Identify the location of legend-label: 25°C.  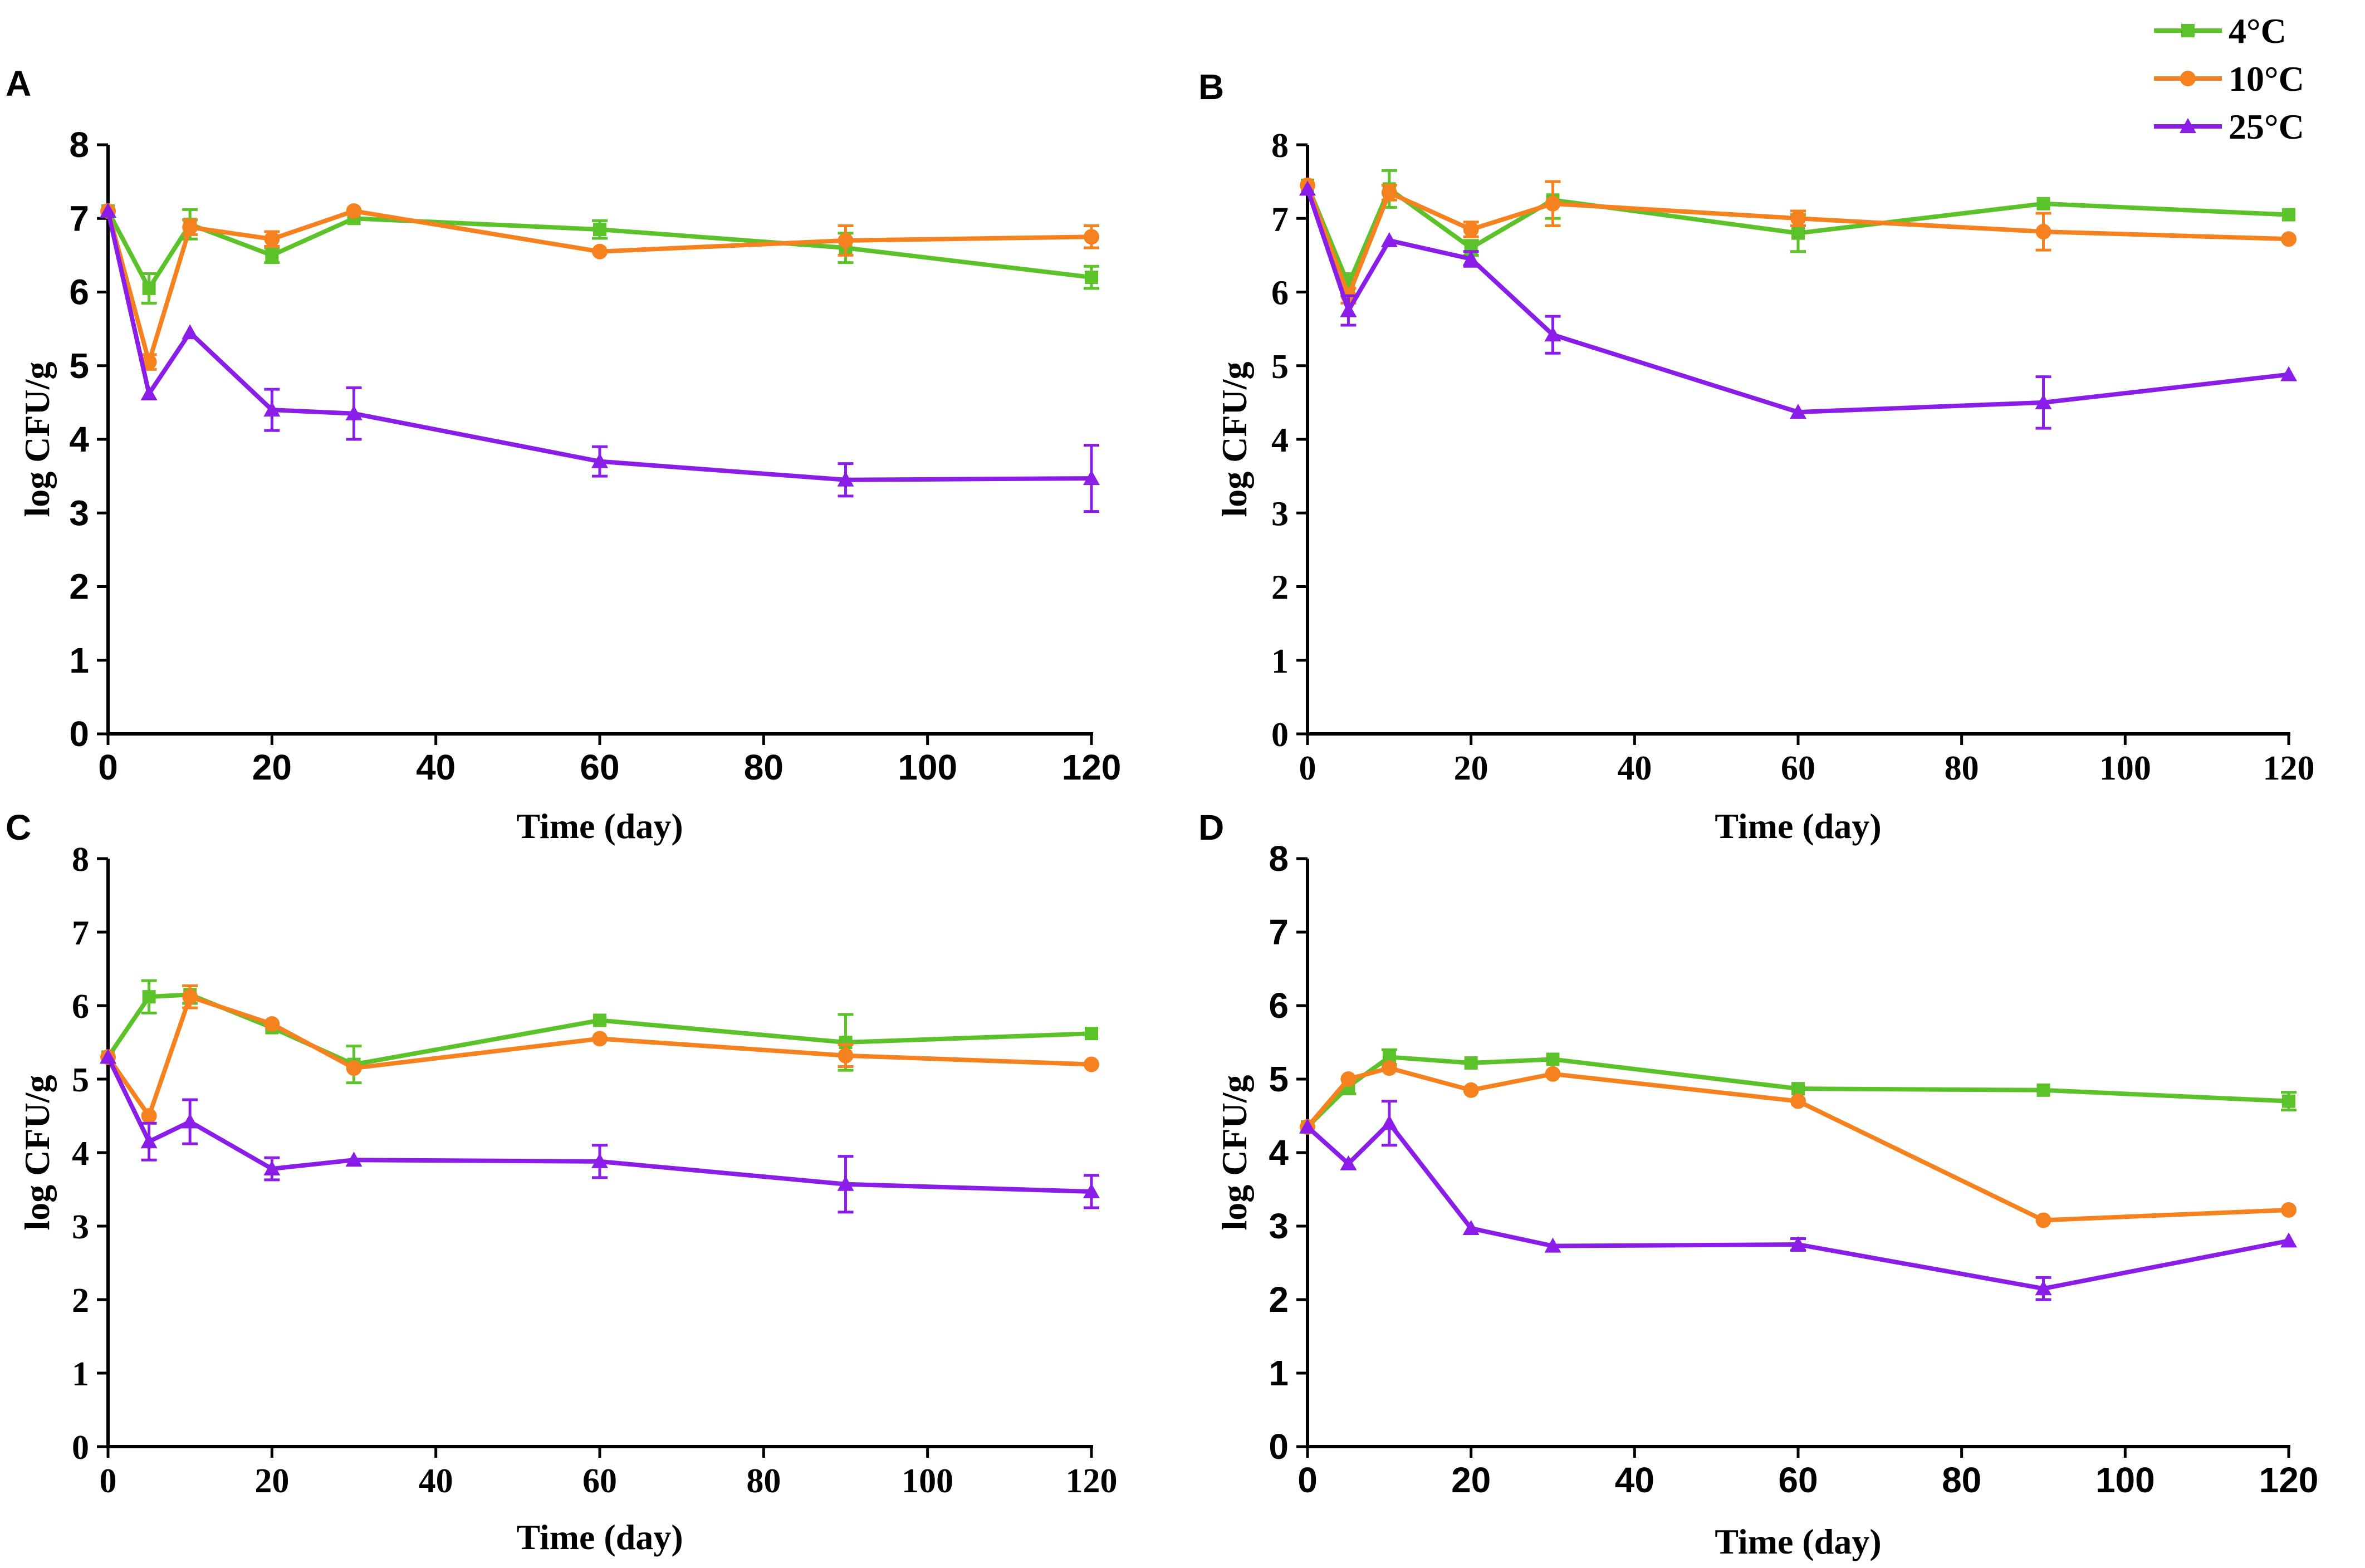
(2266, 126).